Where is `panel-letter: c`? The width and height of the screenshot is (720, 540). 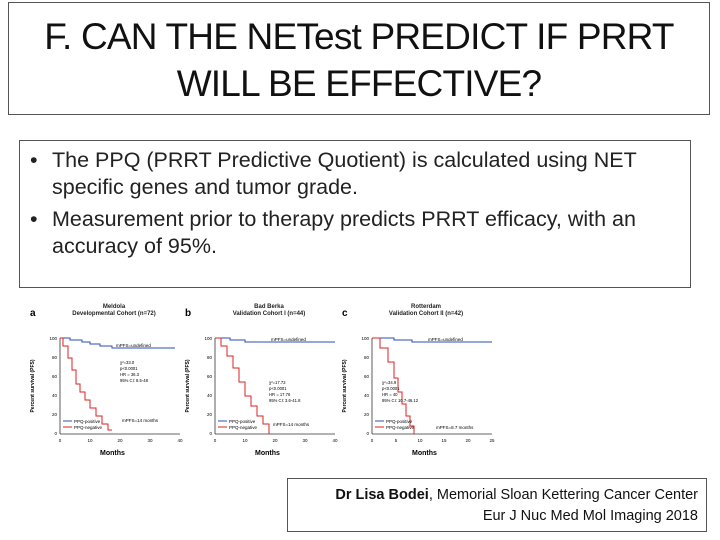 panel-letter: c is located at coordinates (345, 313).